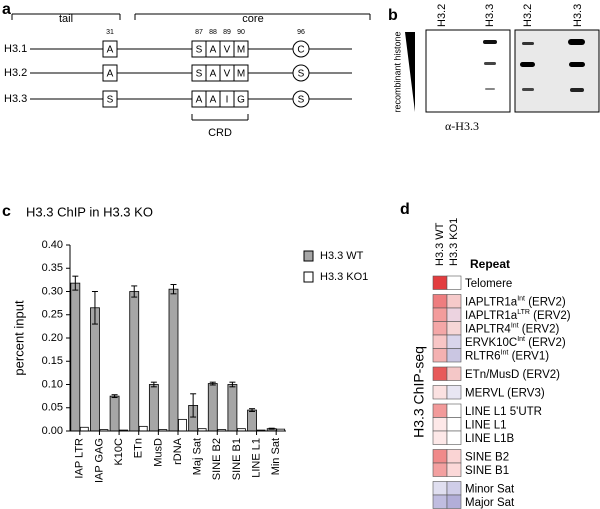 Image resolution: width=600 pixels, height=509 pixels. Describe the element at coordinates (52, 315) in the screenshot. I see `y-tick-label: 0.25` at that location.